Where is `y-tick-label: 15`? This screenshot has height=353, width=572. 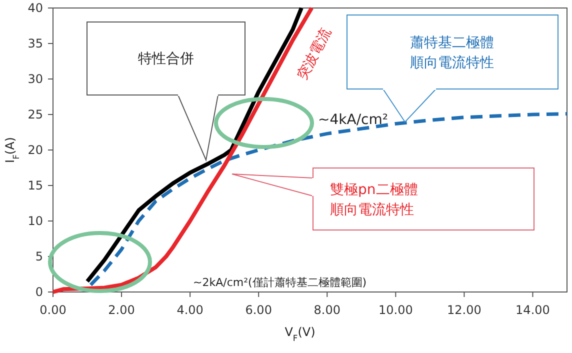
y-tick-label: 15 is located at coordinates (35, 185).